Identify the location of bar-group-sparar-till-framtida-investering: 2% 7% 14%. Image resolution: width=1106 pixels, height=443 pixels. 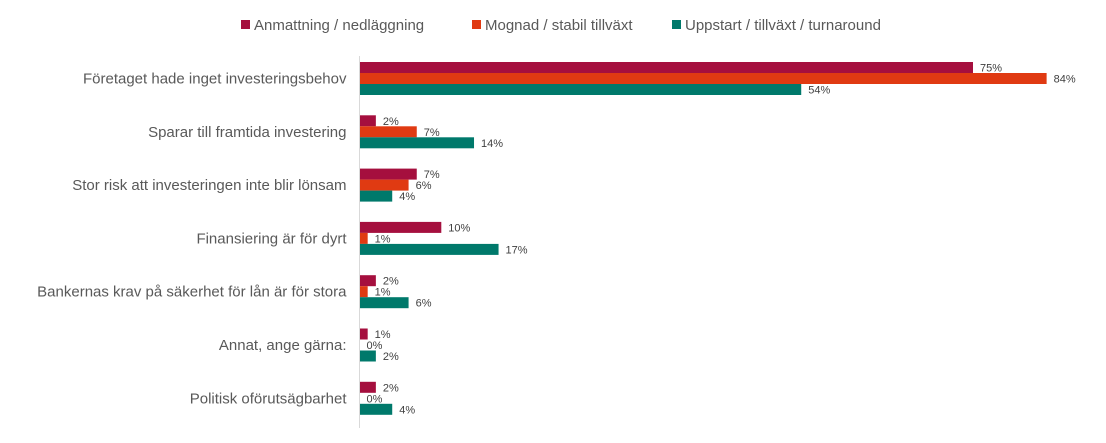
(431, 132).